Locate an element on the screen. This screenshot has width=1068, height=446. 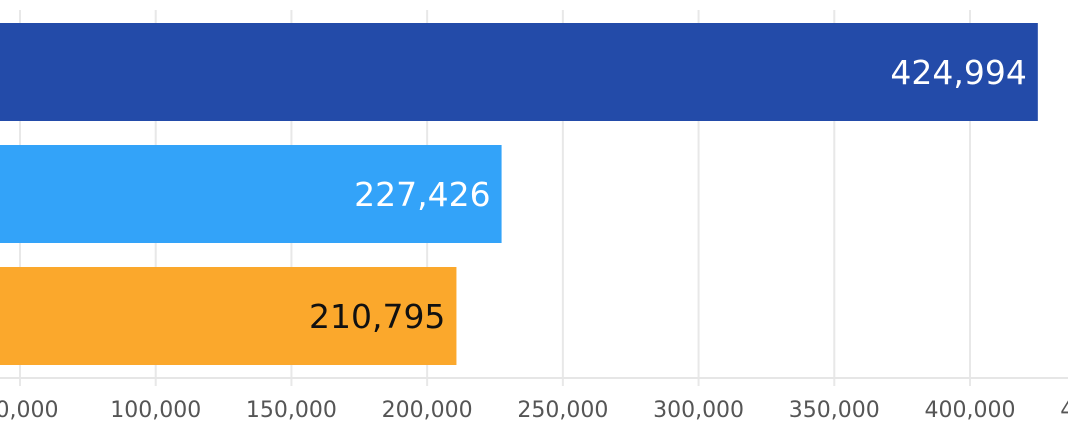
x-tick-label: 300,000 is located at coordinates (698, 410).